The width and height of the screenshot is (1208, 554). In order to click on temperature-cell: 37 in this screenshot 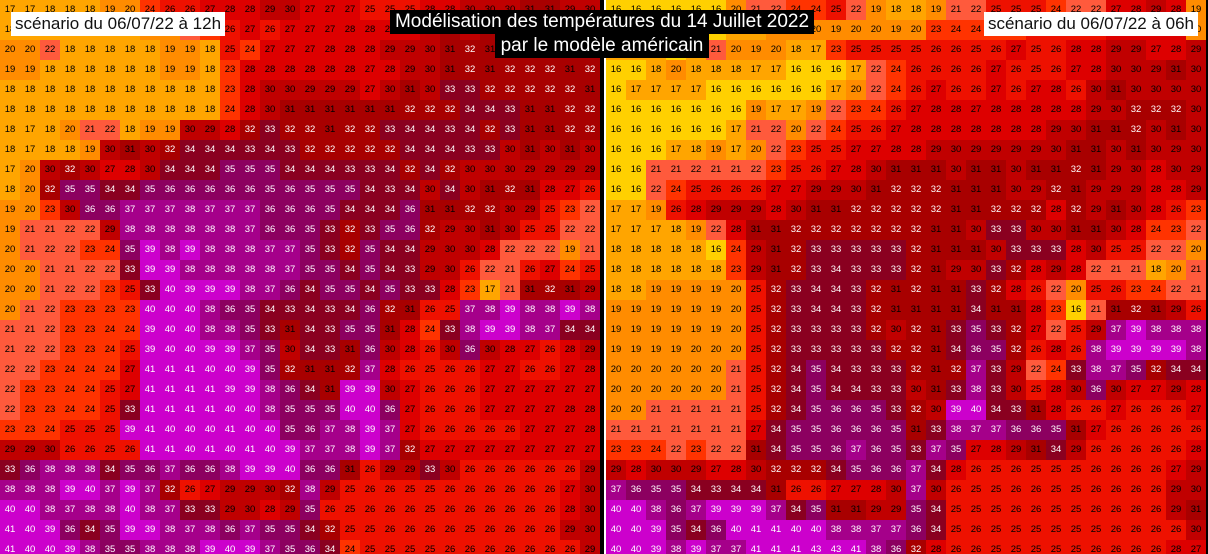, I will do `click(330, 450)`.